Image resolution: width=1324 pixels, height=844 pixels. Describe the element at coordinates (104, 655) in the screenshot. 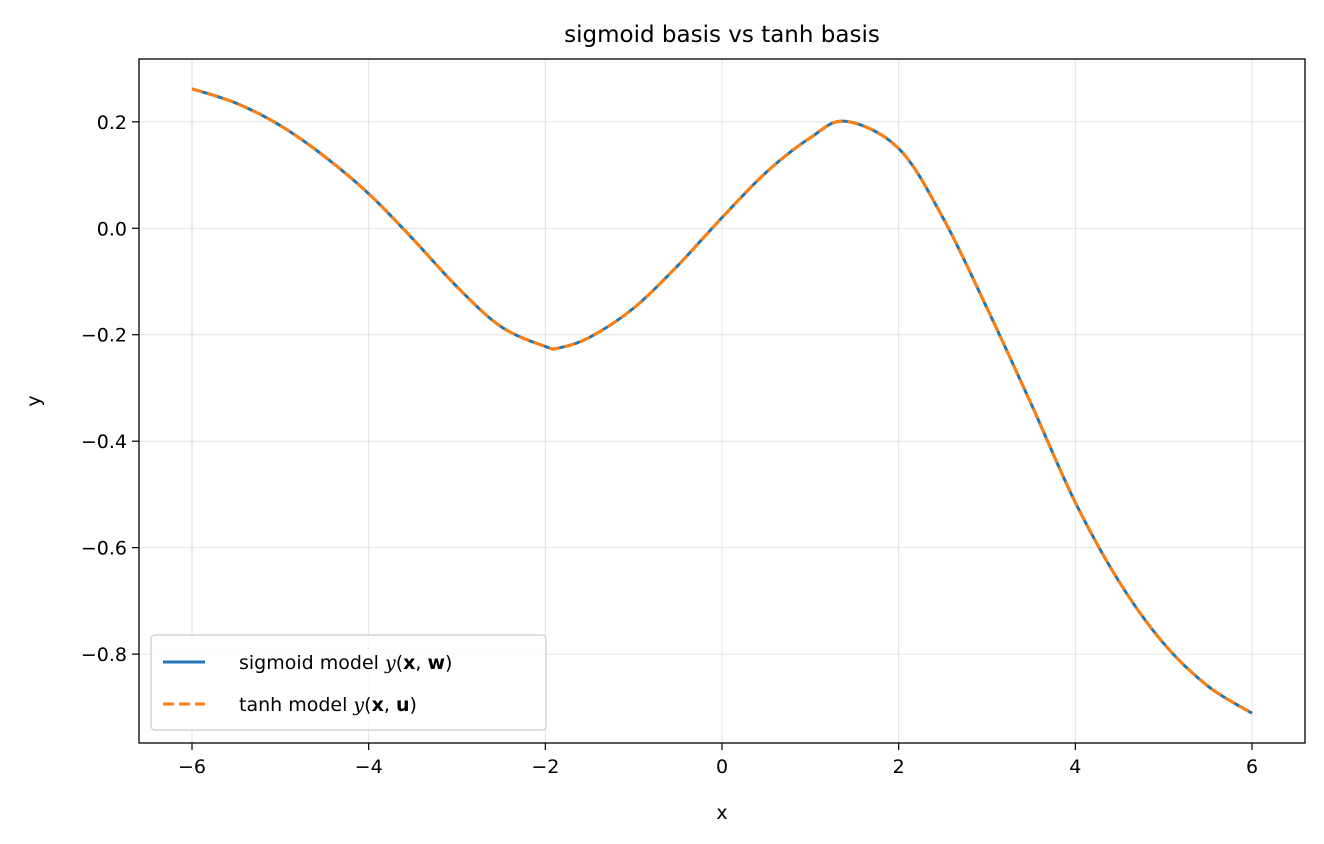

I see `y-tick-label: −0.8` at that location.